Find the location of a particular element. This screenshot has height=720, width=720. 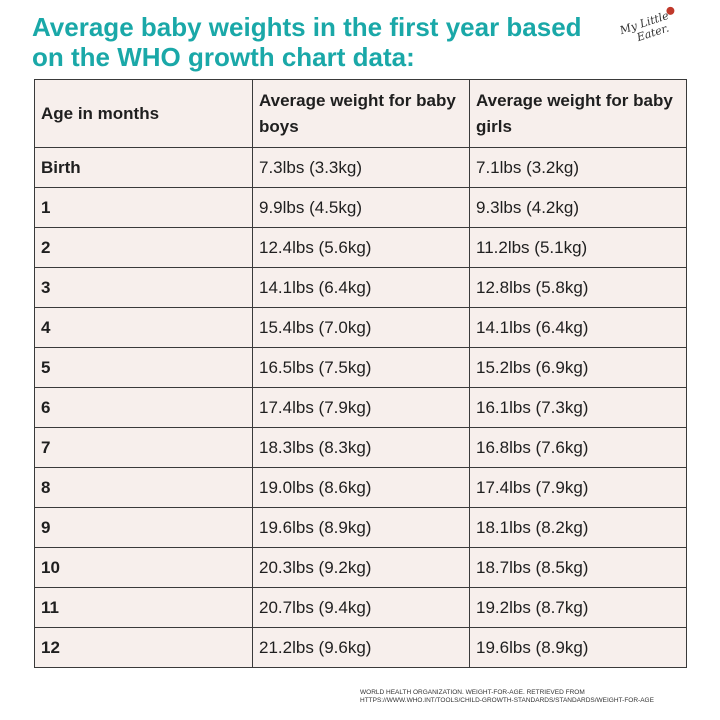

cell-age: Birth is located at coordinates (143, 167).